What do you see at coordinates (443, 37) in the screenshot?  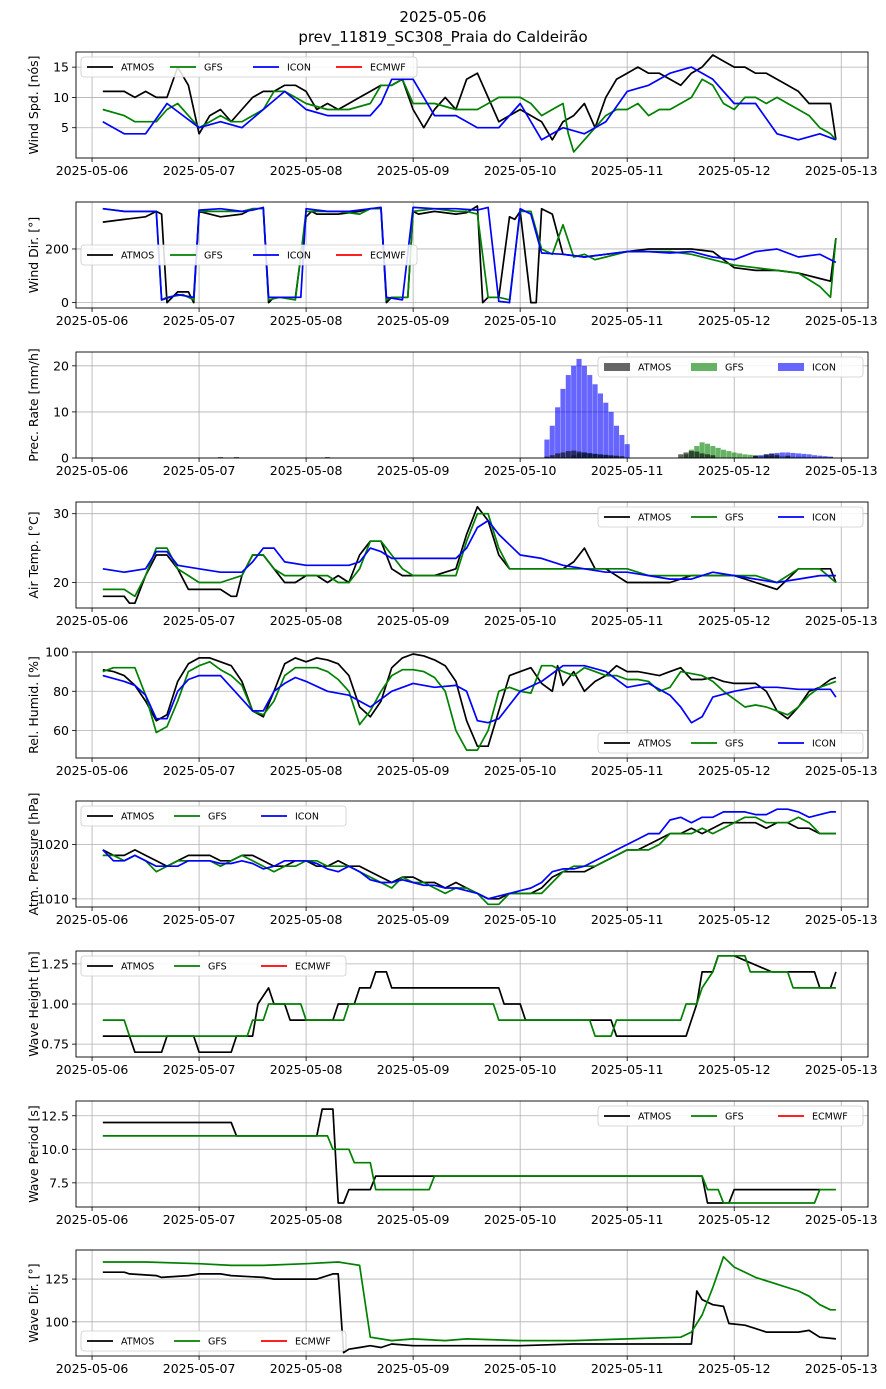 I see `figure-title-station: prev_11819_SC308_Praia do Caldeirão` at bounding box center [443, 37].